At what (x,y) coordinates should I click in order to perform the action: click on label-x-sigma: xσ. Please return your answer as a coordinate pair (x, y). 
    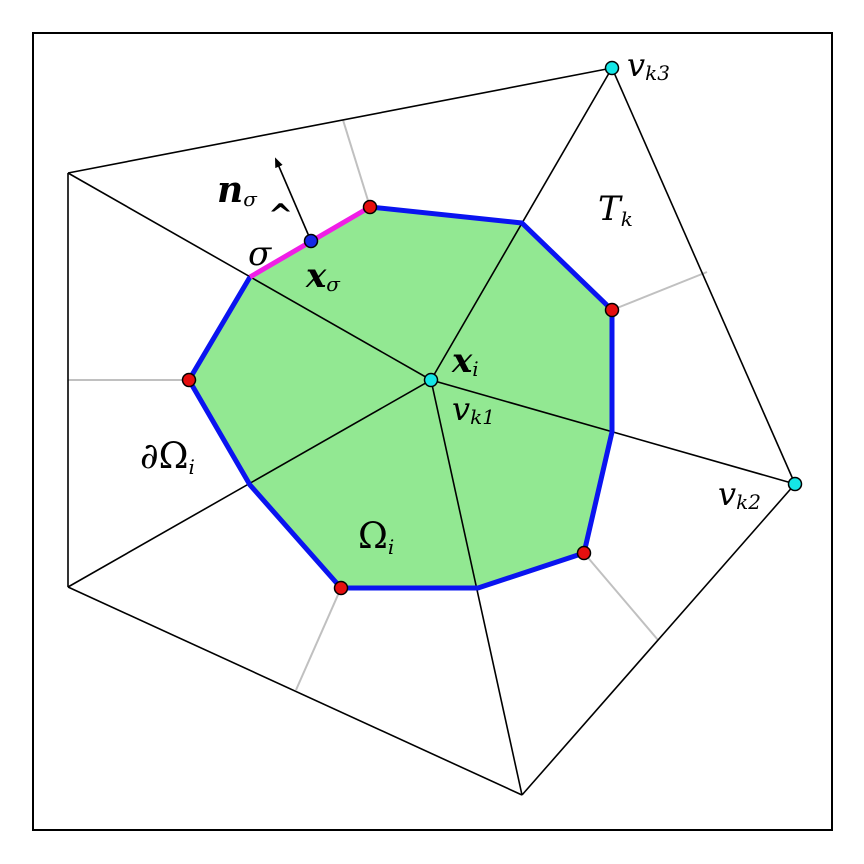
    Looking at the image, I should click on (323, 276).